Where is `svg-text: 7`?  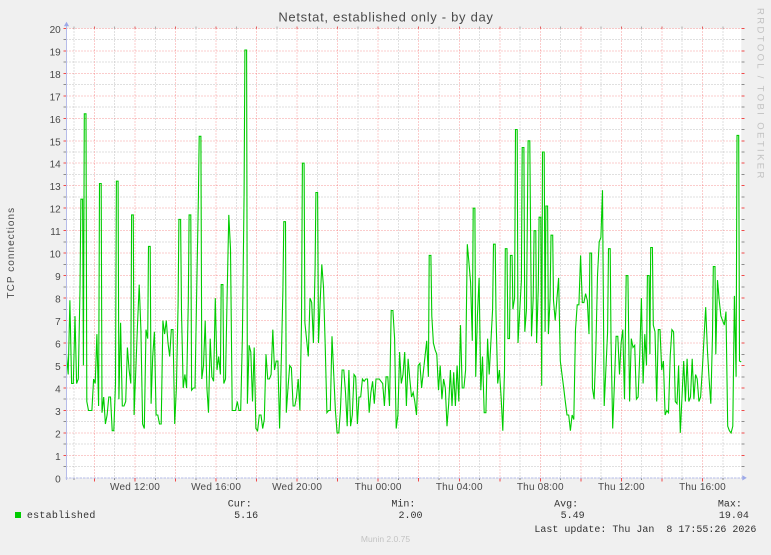
svg-text: 7 is located at coordinates (58, 322).